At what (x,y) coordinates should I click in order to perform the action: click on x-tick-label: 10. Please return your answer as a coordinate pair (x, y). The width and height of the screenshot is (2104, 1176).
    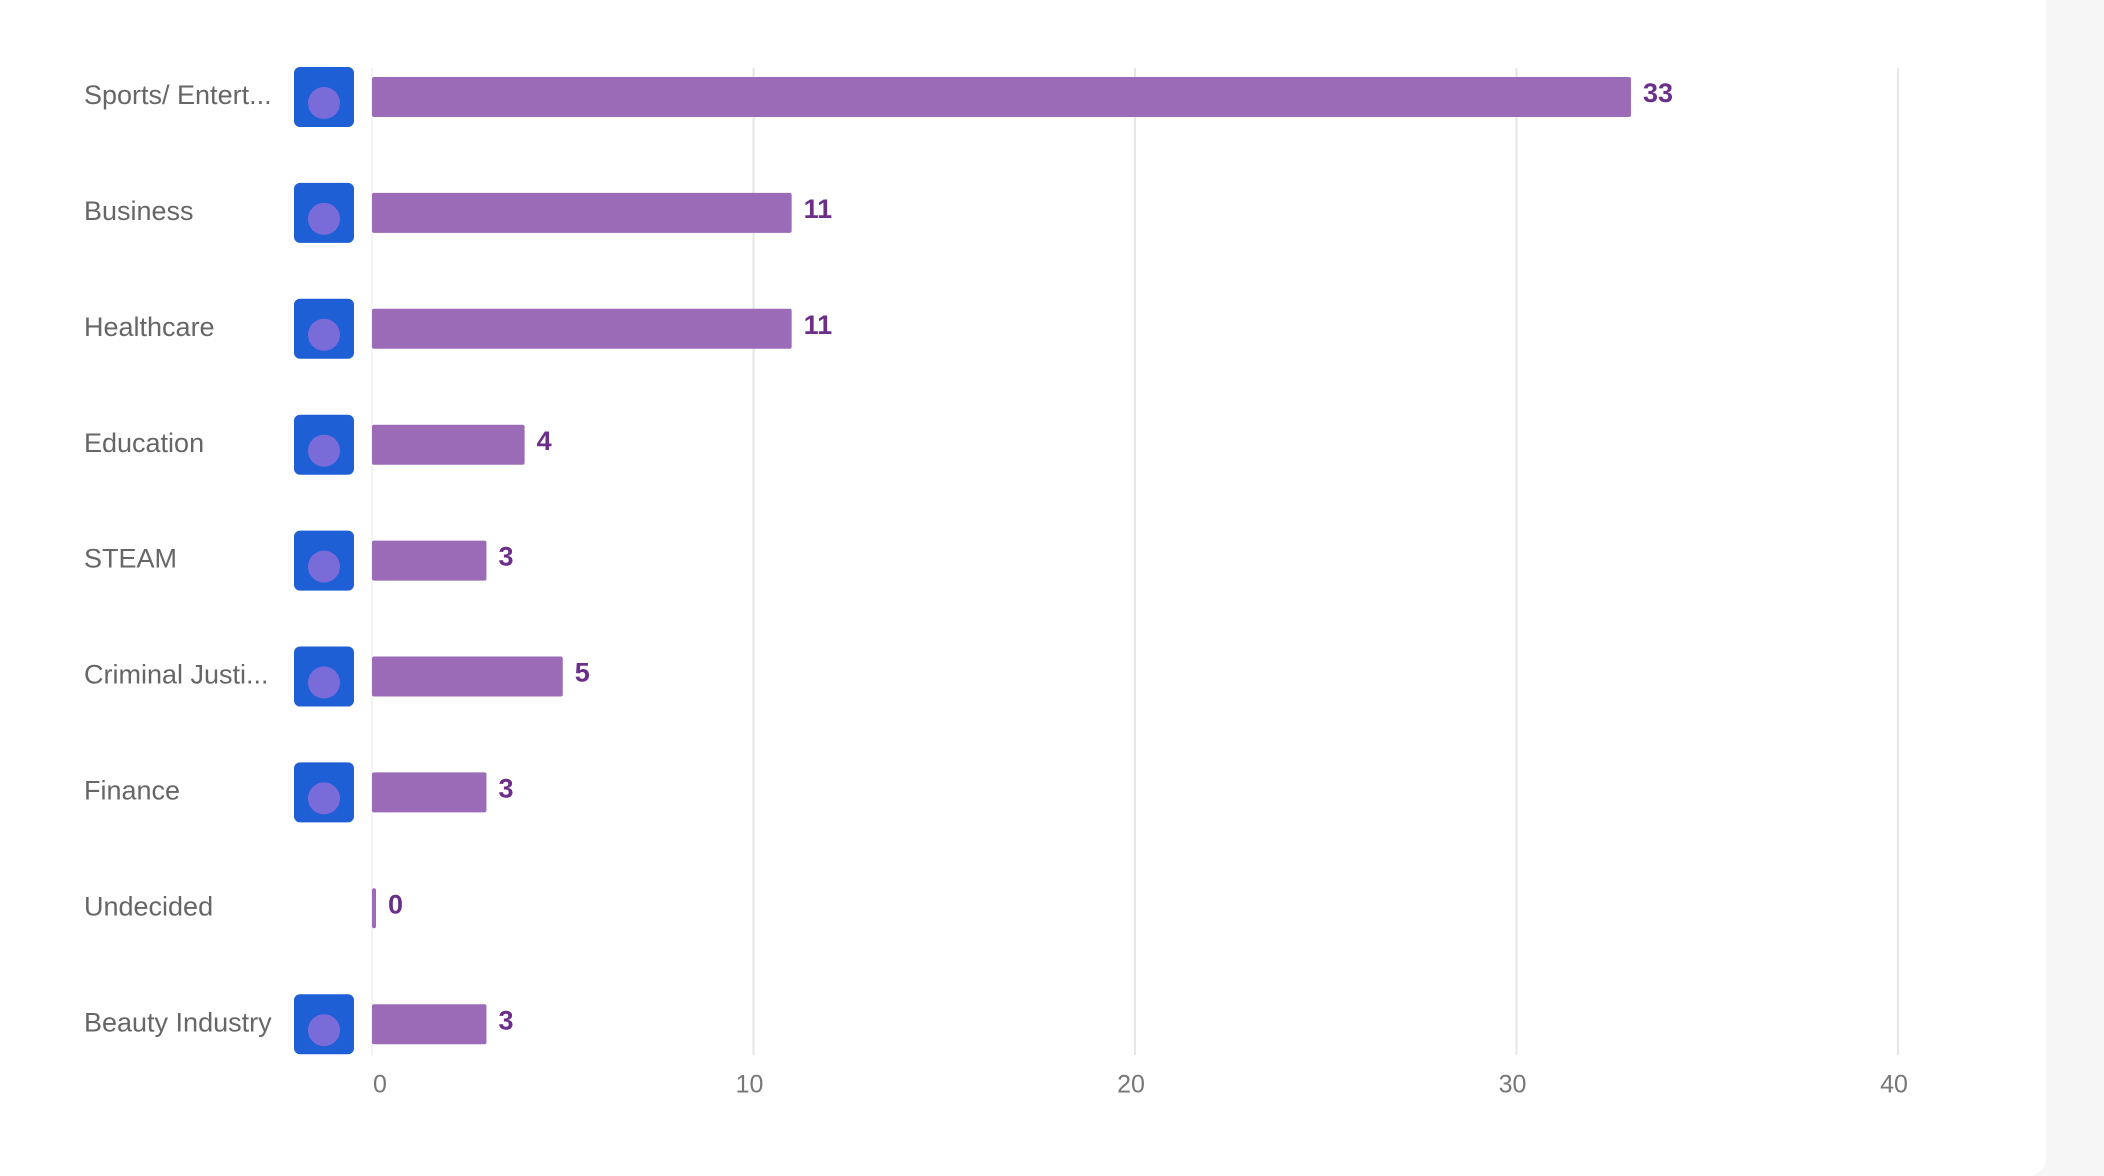
    Looking at the image, I should click on (750, 1085).